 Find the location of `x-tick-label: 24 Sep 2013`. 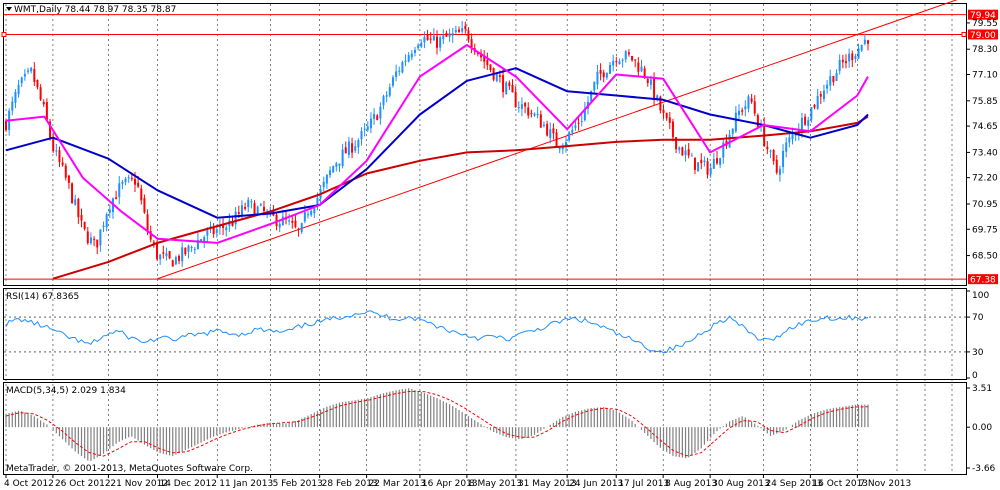

x-tick-label: 24 Sep 2013 is located at coordinates (793, 484).